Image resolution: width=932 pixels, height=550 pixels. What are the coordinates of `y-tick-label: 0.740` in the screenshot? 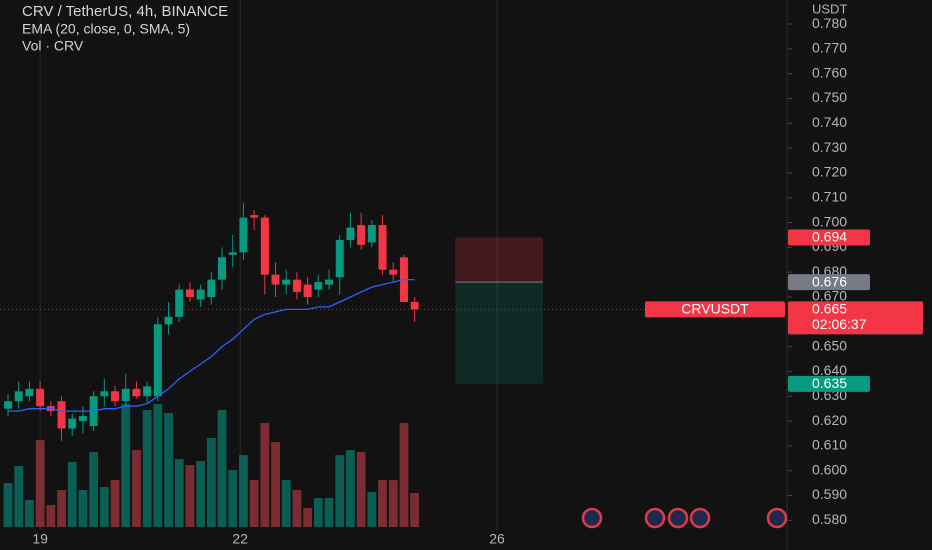 It's located at (829, 122).